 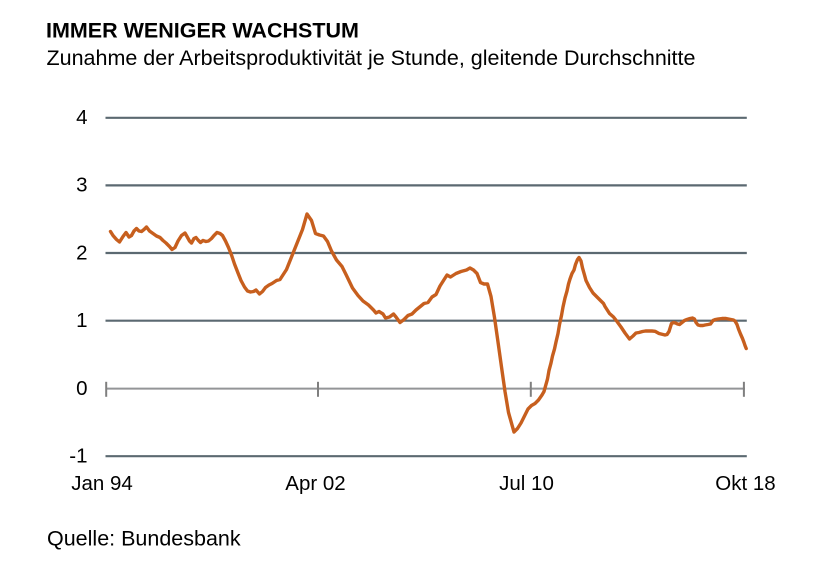 I want to click on svg-text: 2, so click(x=81, y=252).